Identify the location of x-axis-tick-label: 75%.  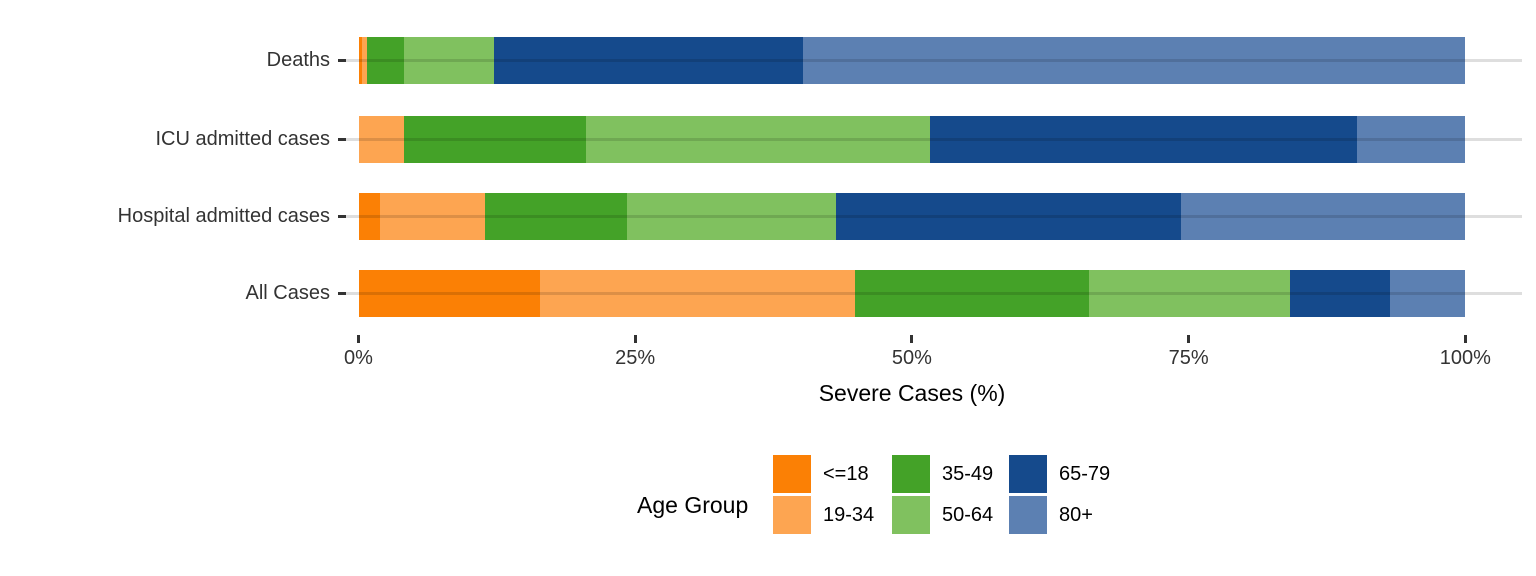
(1188, 358).